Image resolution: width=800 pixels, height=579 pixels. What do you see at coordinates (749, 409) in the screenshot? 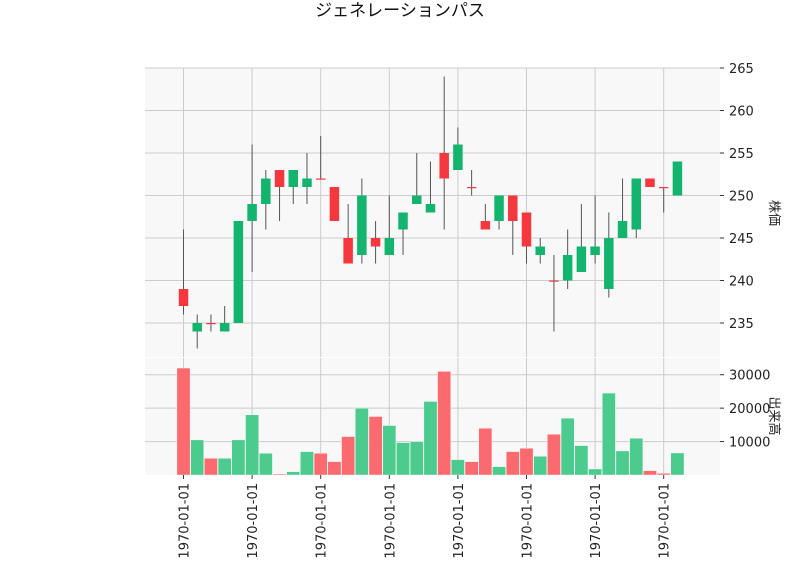
I see `volume-tick-label: 20000` at bounding box center [749, 409].